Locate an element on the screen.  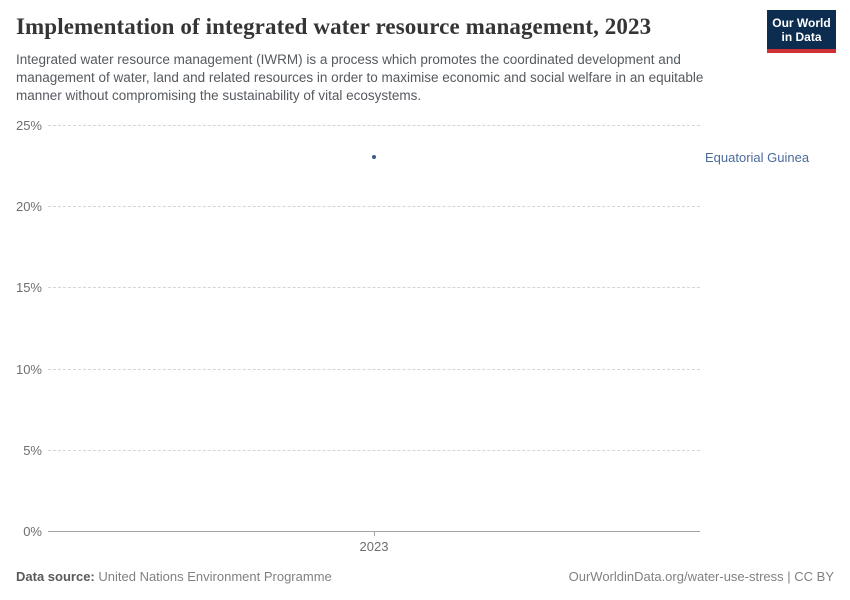
data-source-label: Data source: is located at coordinates (55, 576).